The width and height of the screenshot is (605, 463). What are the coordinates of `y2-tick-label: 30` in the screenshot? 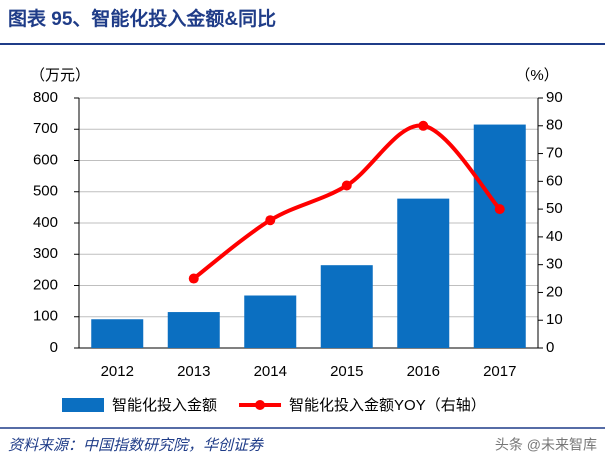 It's located at (554, 264).